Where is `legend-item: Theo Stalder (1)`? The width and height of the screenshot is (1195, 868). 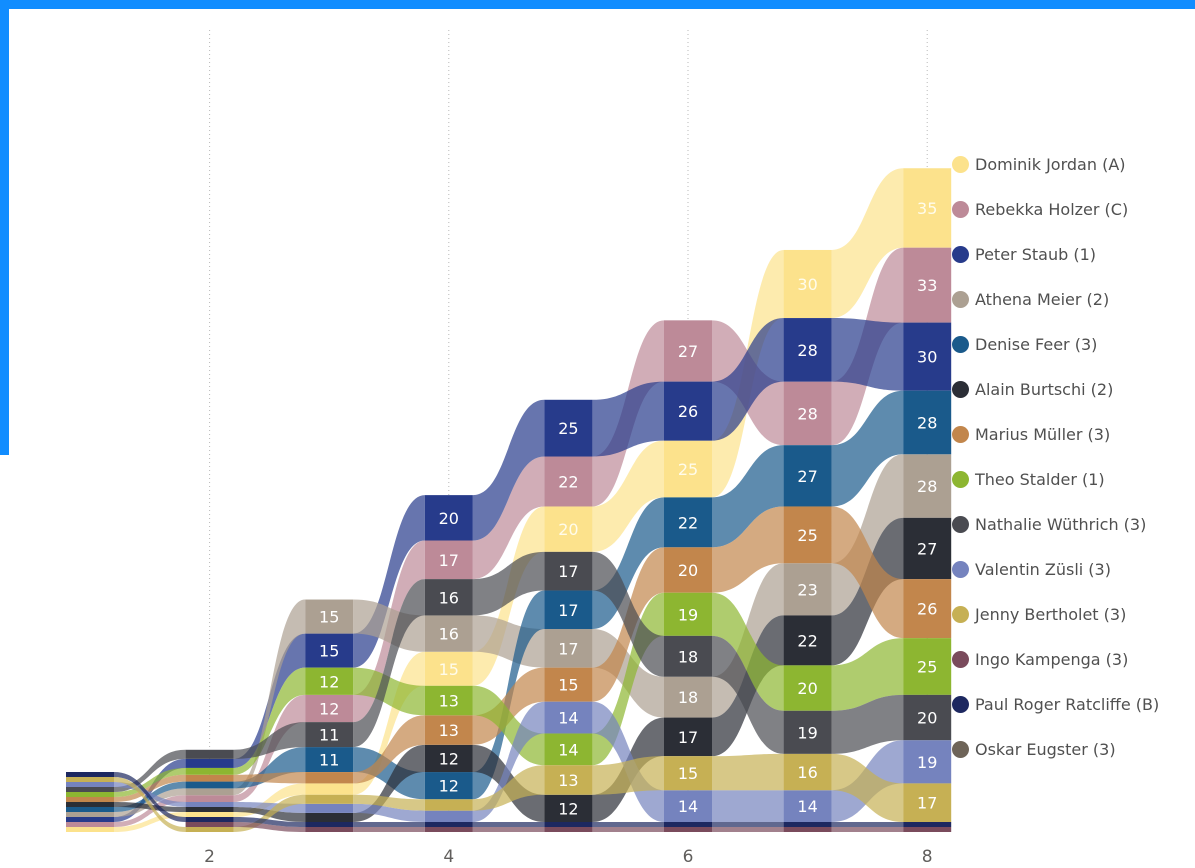 legend-item: Theo Stalder (1) is located at coordinates (1055, 479).